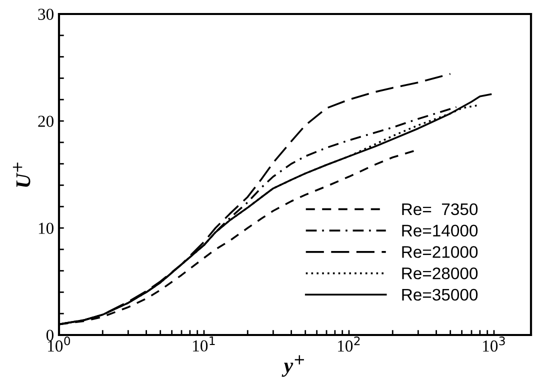  Describe the element at coordinates (46, 14) in the screenshot. I see `y-tick-label: 30` at that location.